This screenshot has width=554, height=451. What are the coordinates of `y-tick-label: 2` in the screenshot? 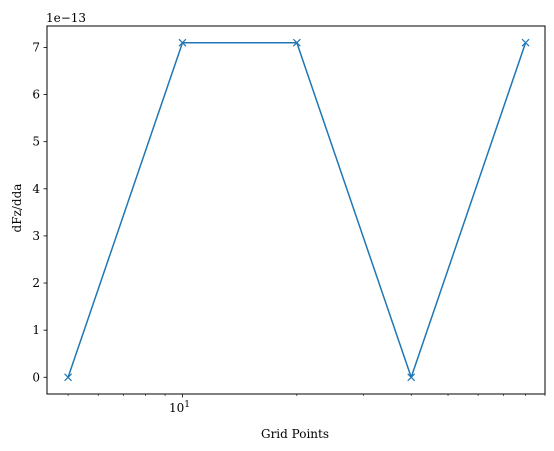 It's located at (36, 283).